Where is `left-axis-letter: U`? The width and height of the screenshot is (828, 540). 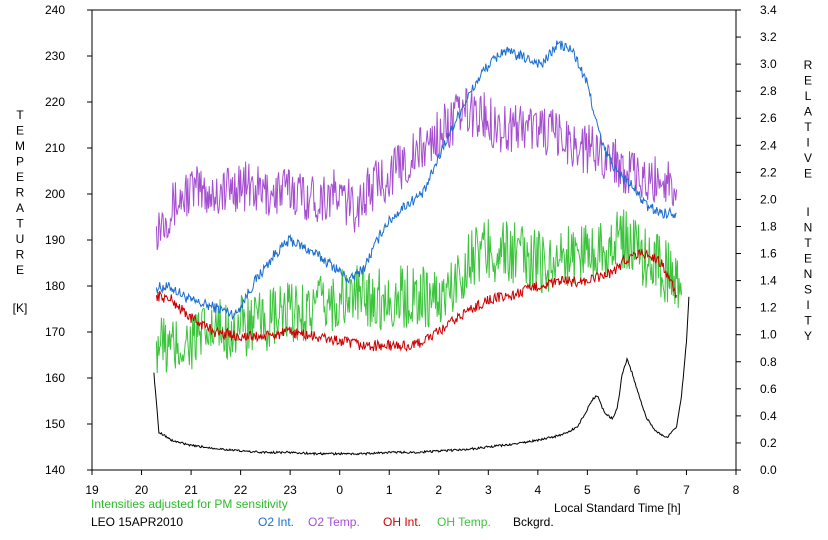
left-axis-letter: U is located at coordinates (20, 239).